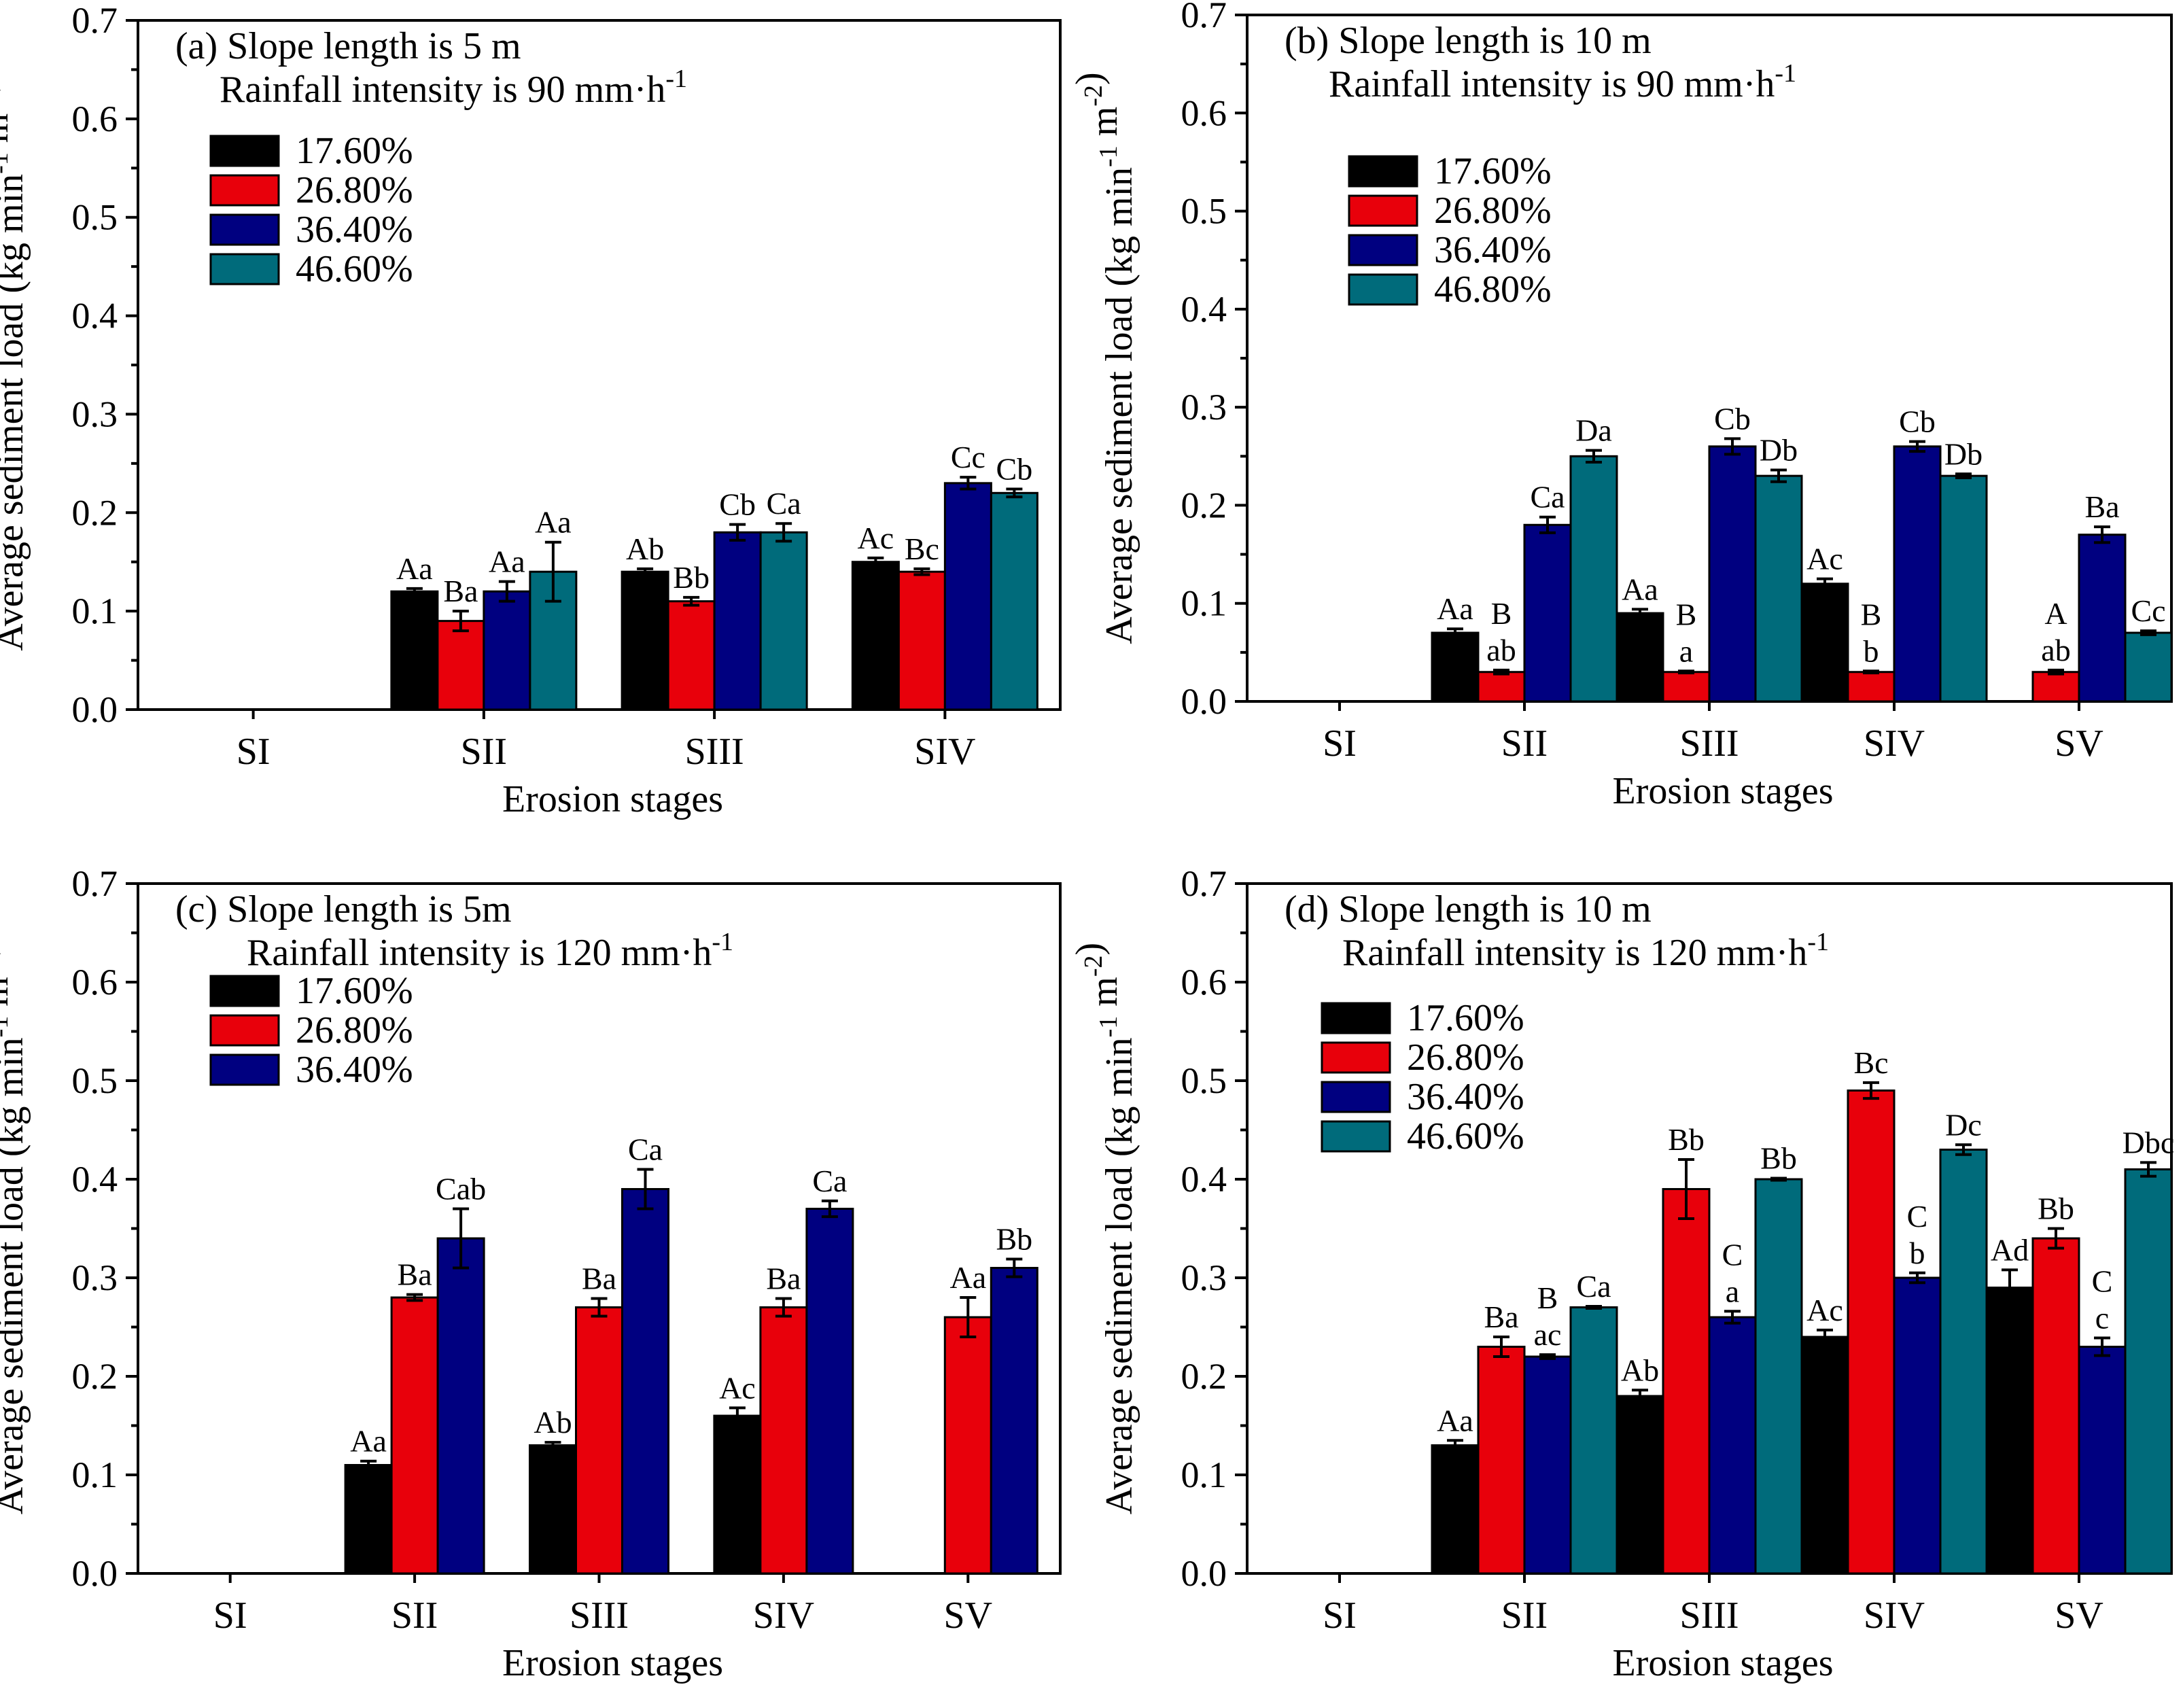 This screenshot has width=2183, height=1708. I want to click on panel-title: (d) Slope length is 10 m, so click(1469, 909).